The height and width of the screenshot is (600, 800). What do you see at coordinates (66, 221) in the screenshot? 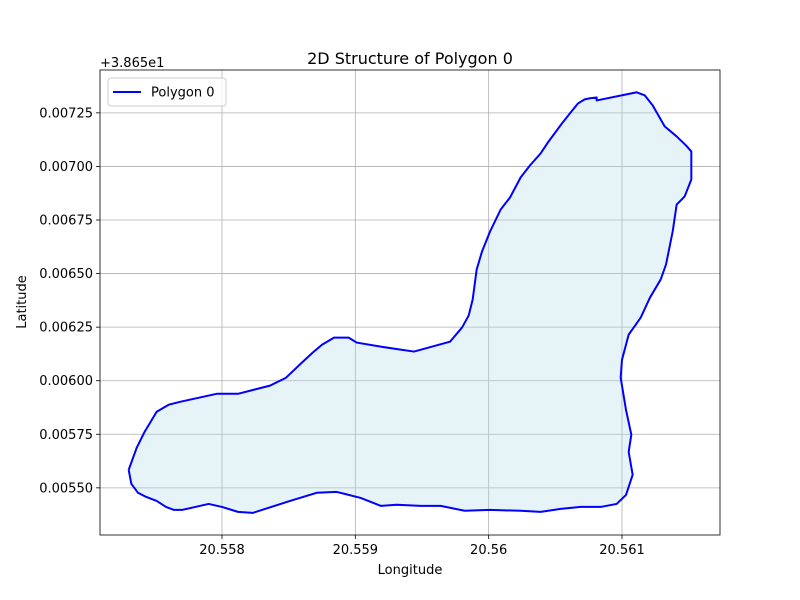
I see `y-tick-label: 0.00675` at bounding box center [66, 221].